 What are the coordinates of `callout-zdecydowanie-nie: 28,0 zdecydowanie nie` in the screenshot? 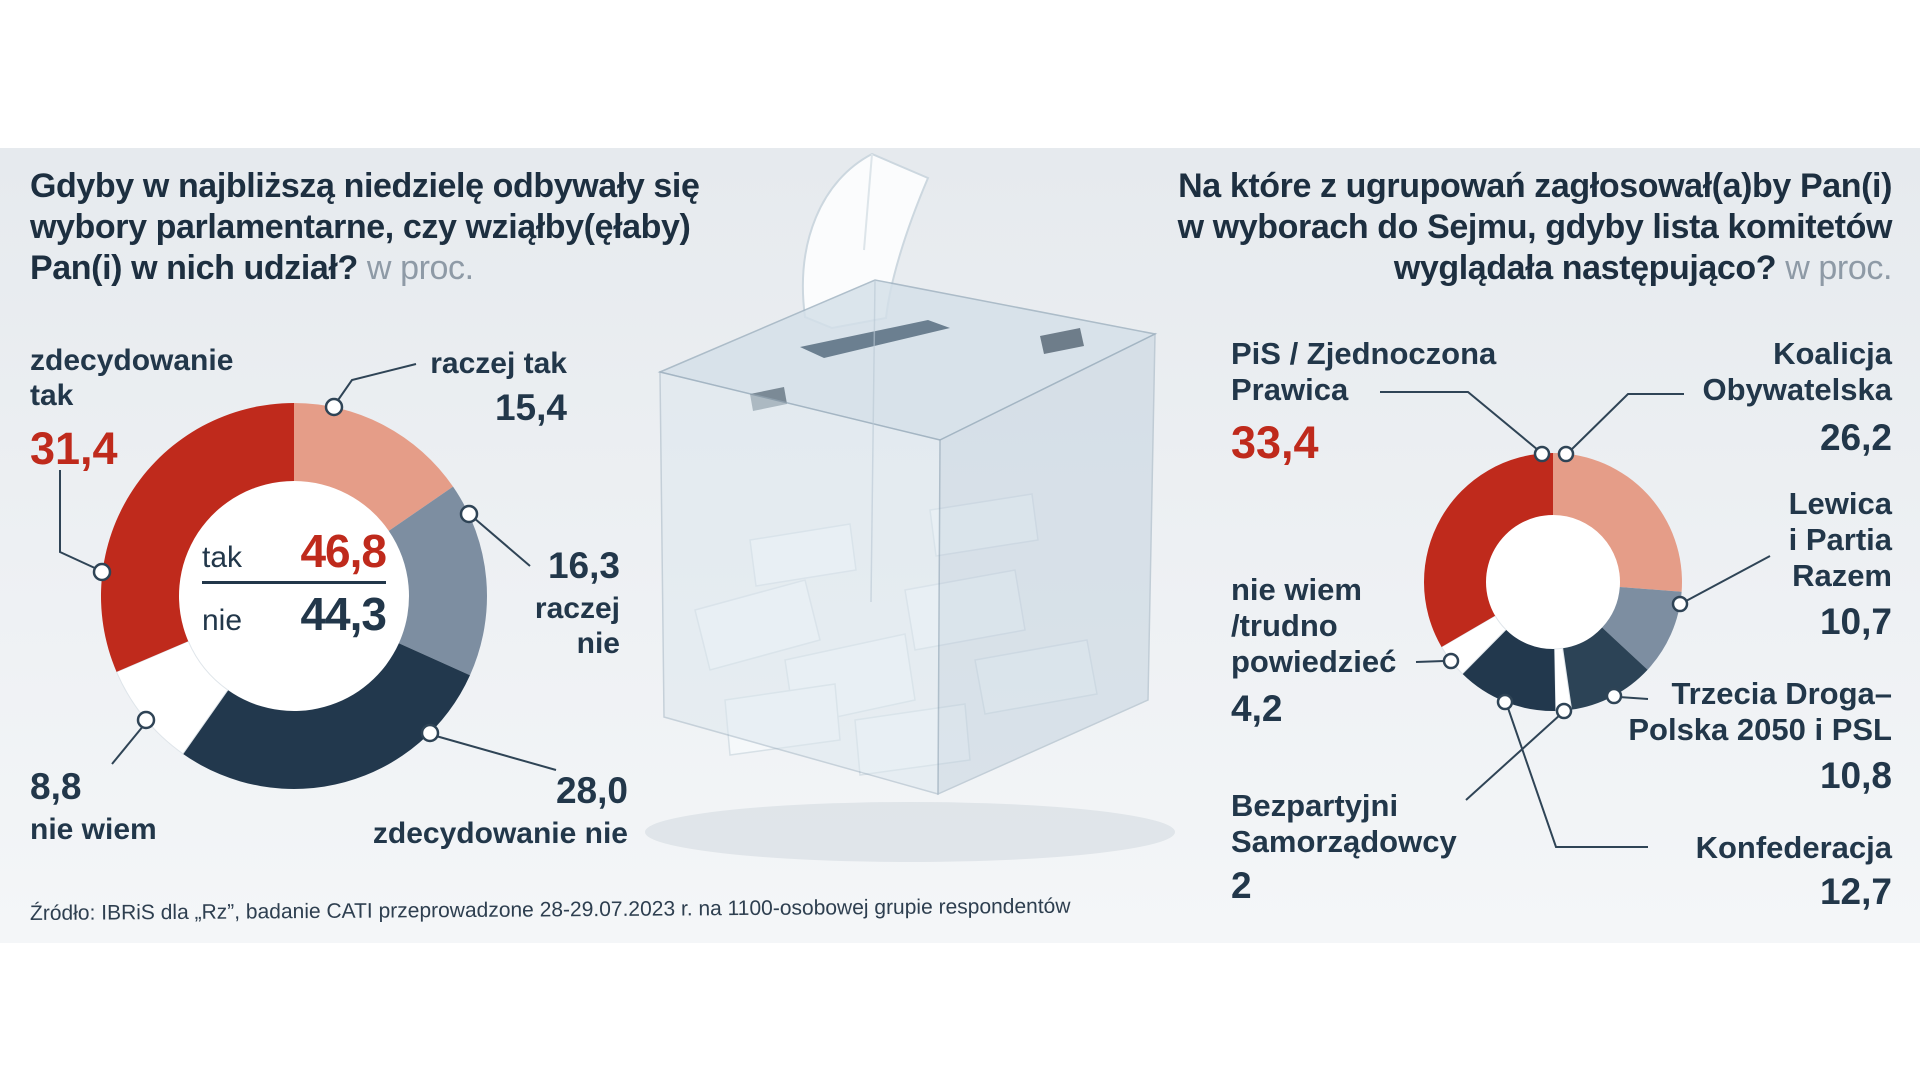 It's located at (498, 811).